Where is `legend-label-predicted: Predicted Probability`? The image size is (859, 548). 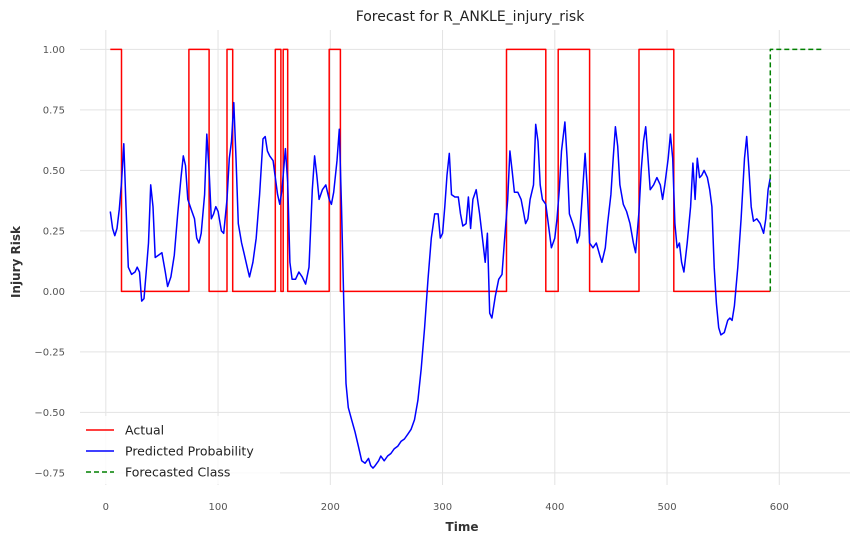
legend-label-predicted: Predicted Probability is located at coordinates (189, 451).